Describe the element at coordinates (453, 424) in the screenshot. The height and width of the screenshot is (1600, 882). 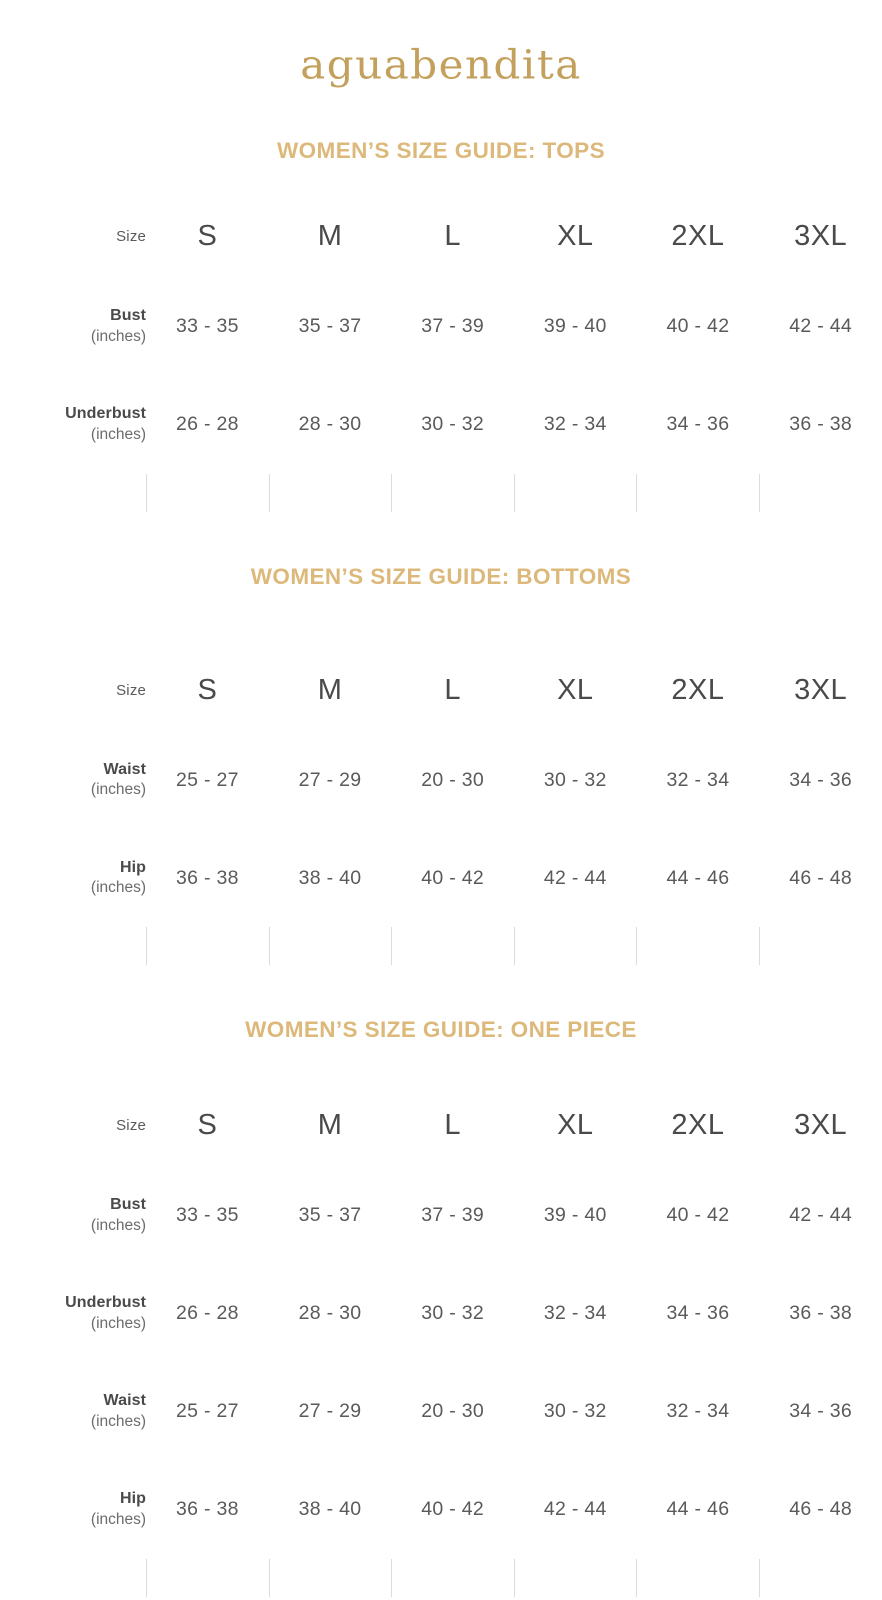
I see `measurement-value: 30 - 32` at that location.